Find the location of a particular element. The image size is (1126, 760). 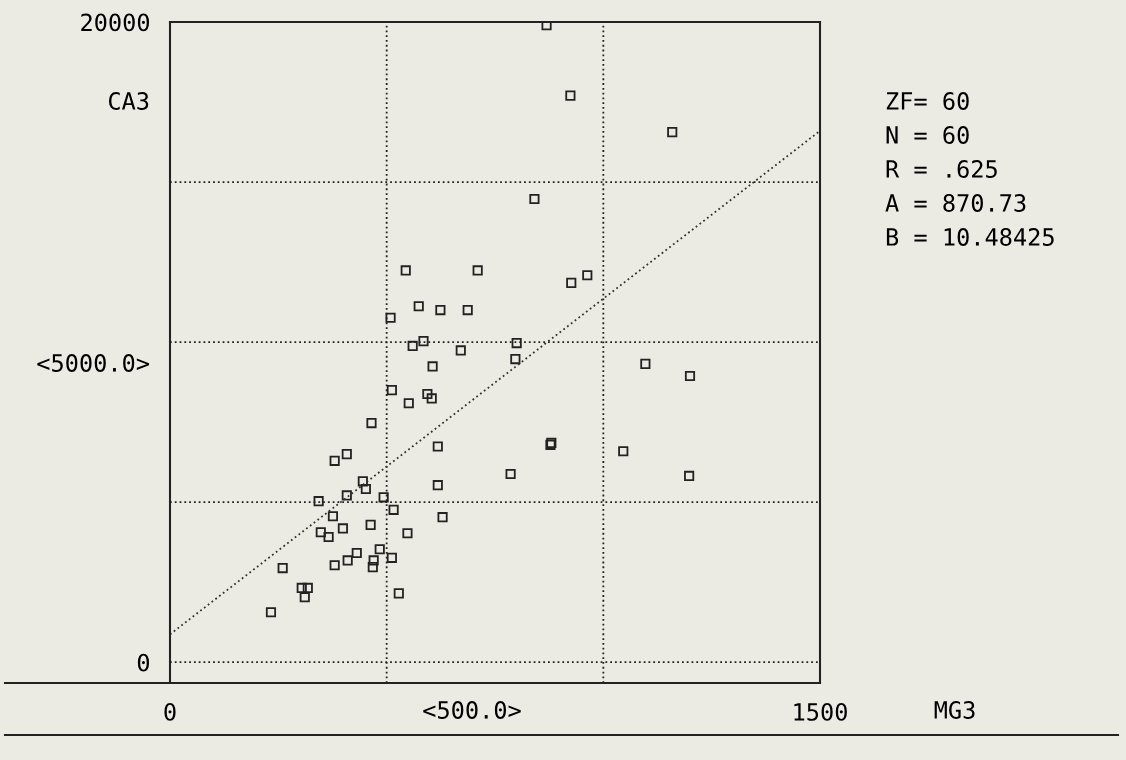

text: N = 60 is located at coordinates (927, 135).